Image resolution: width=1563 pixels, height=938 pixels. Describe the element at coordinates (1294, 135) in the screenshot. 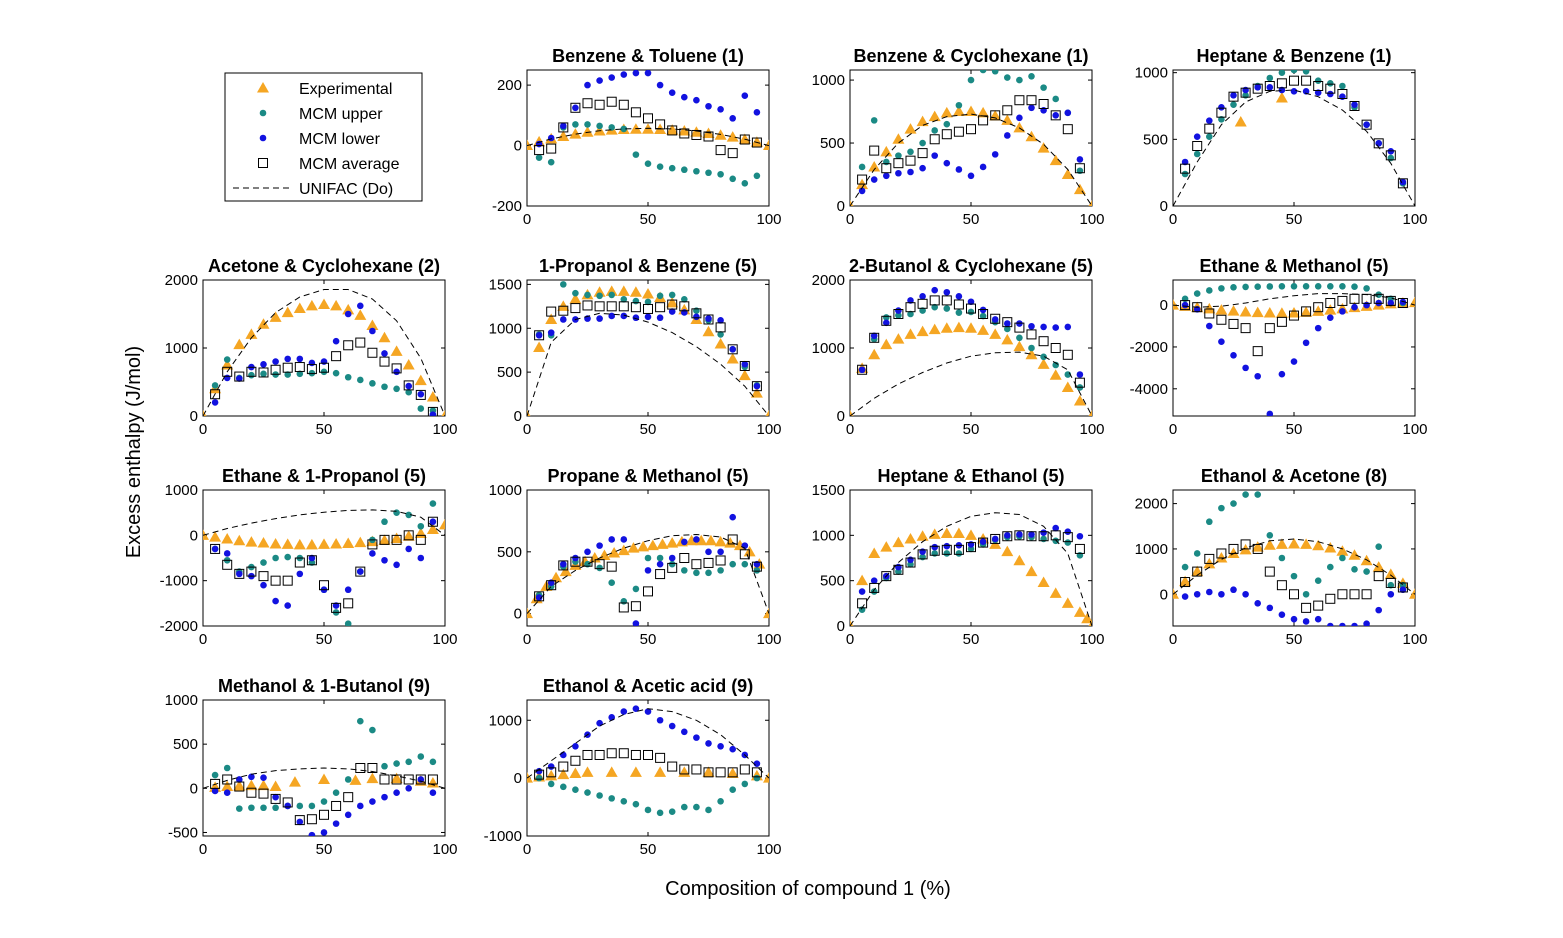

I see `series-mcm-lower` at that location.